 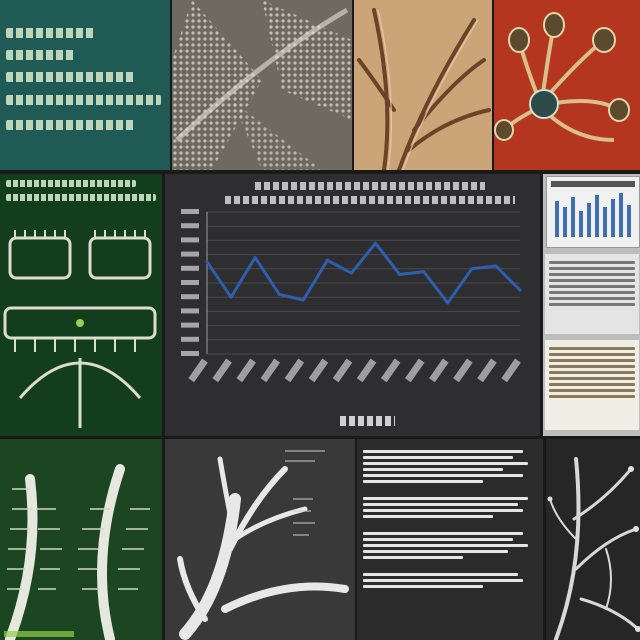 I want to click on red-flower-illustration, so click(x=567, y=85).